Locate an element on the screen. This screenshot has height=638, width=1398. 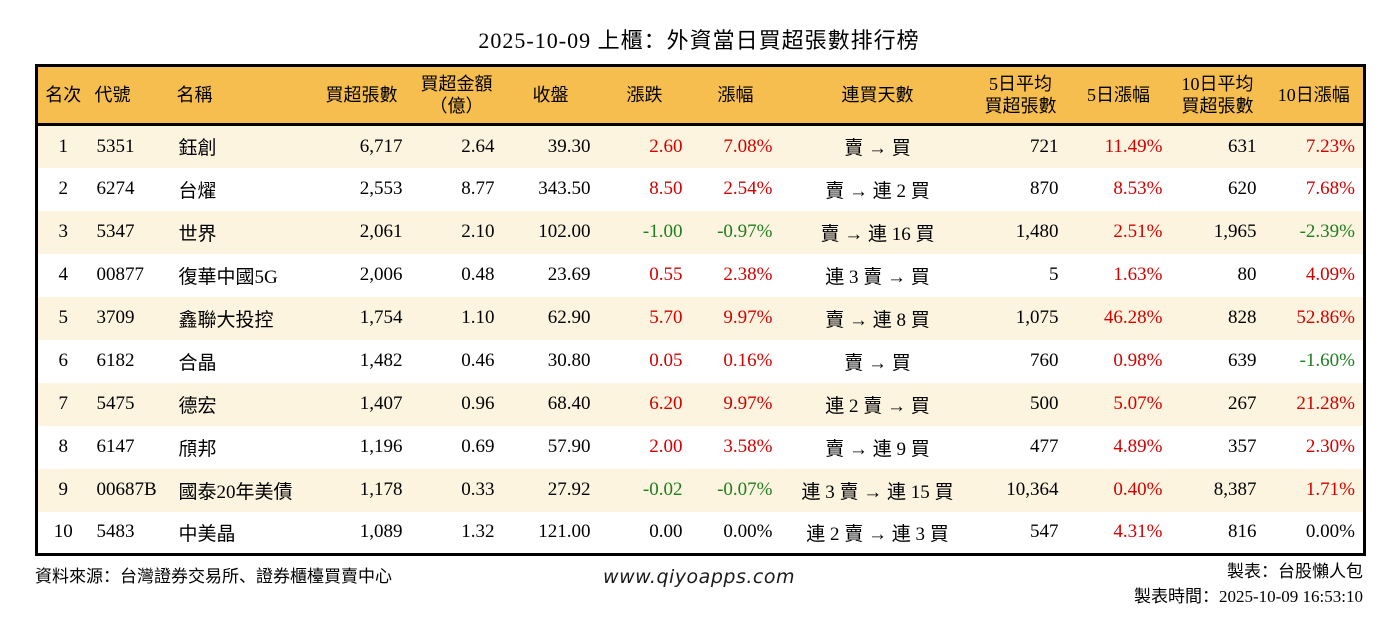
cell-streak: 賣 → 連 8 買 is located at coordinates (877, 320).